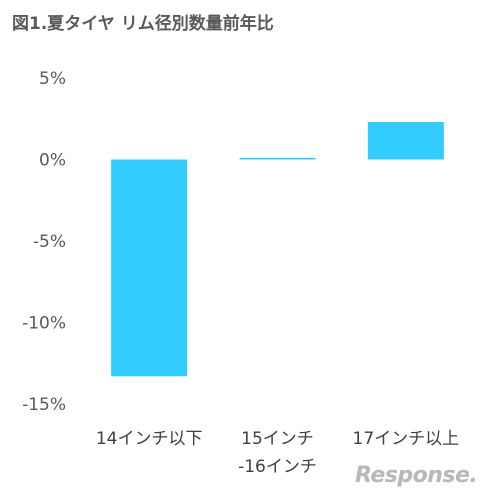  What do you see at coordinates (416, 475) in the screenshot?
I see `response-watermark-logo: Response.` at bounding box center [416, 475].